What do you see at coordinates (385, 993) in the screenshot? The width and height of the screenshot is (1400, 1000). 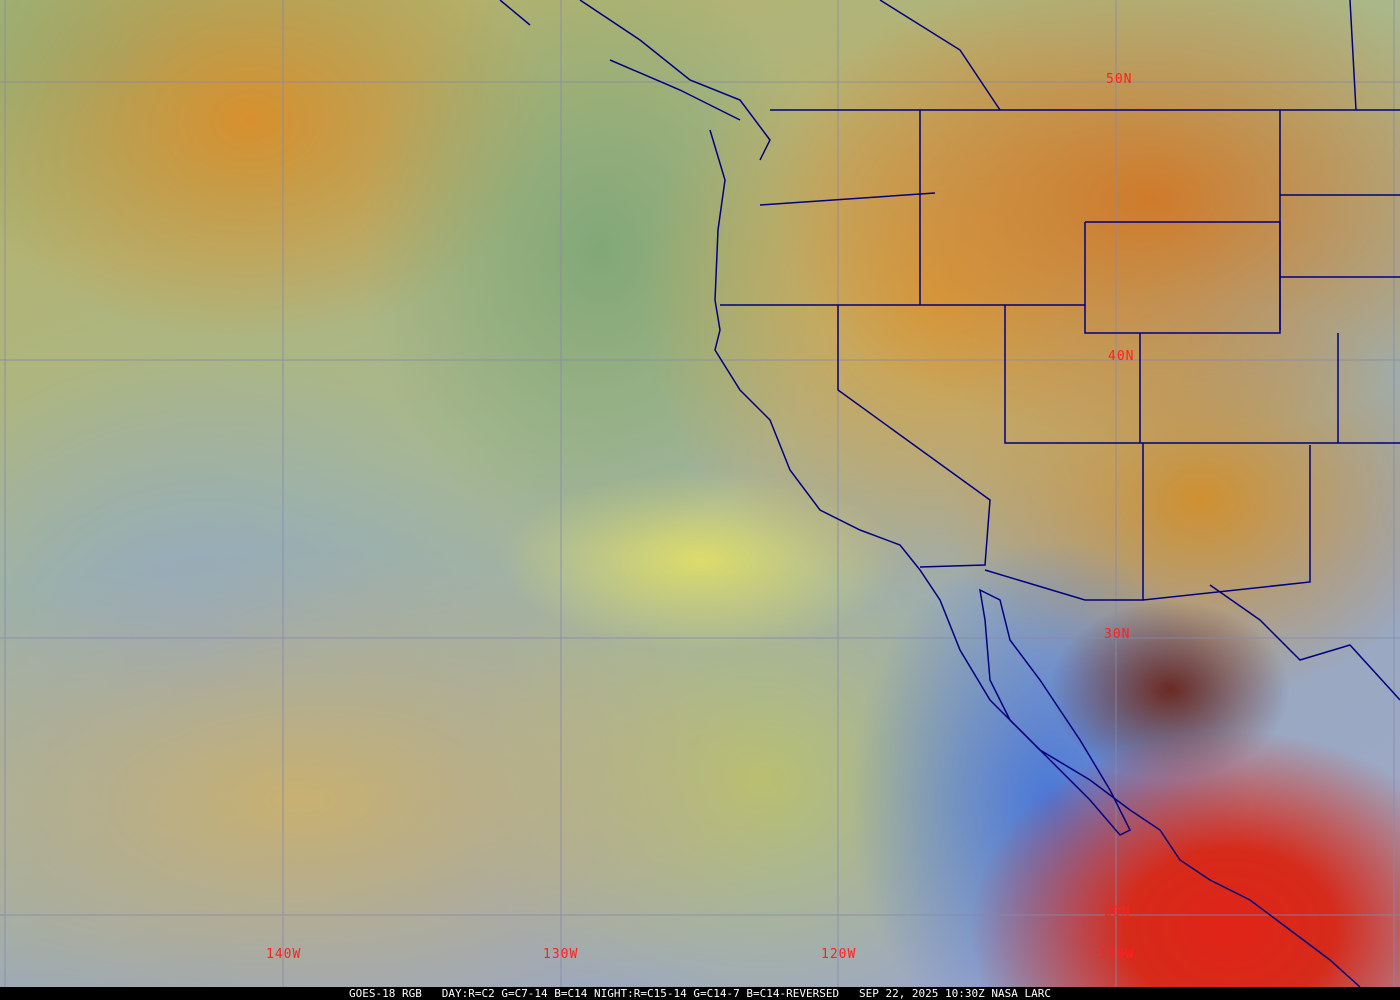 I see `caption-product: GOES-18 RGB` at bounding box center [385, 993].